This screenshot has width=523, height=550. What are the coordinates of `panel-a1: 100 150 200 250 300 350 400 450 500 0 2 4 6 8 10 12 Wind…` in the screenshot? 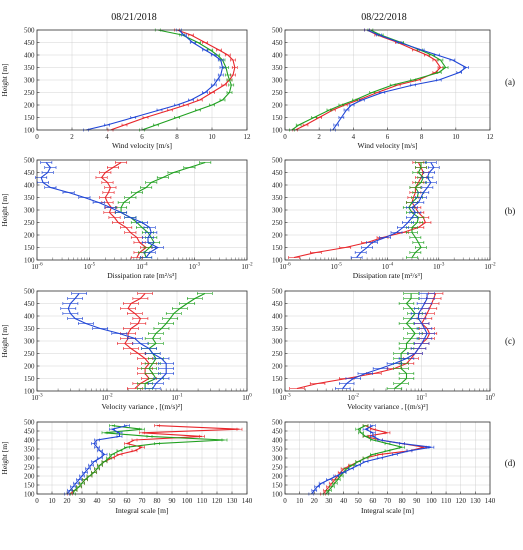 It's located at (125, 88).